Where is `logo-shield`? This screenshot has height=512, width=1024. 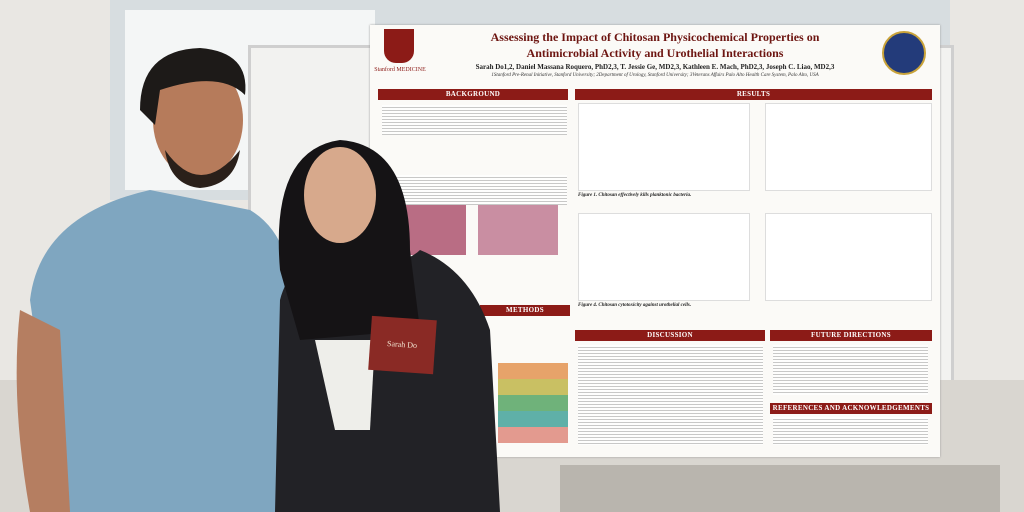
logo-shield is located at coordinates (399, 46).